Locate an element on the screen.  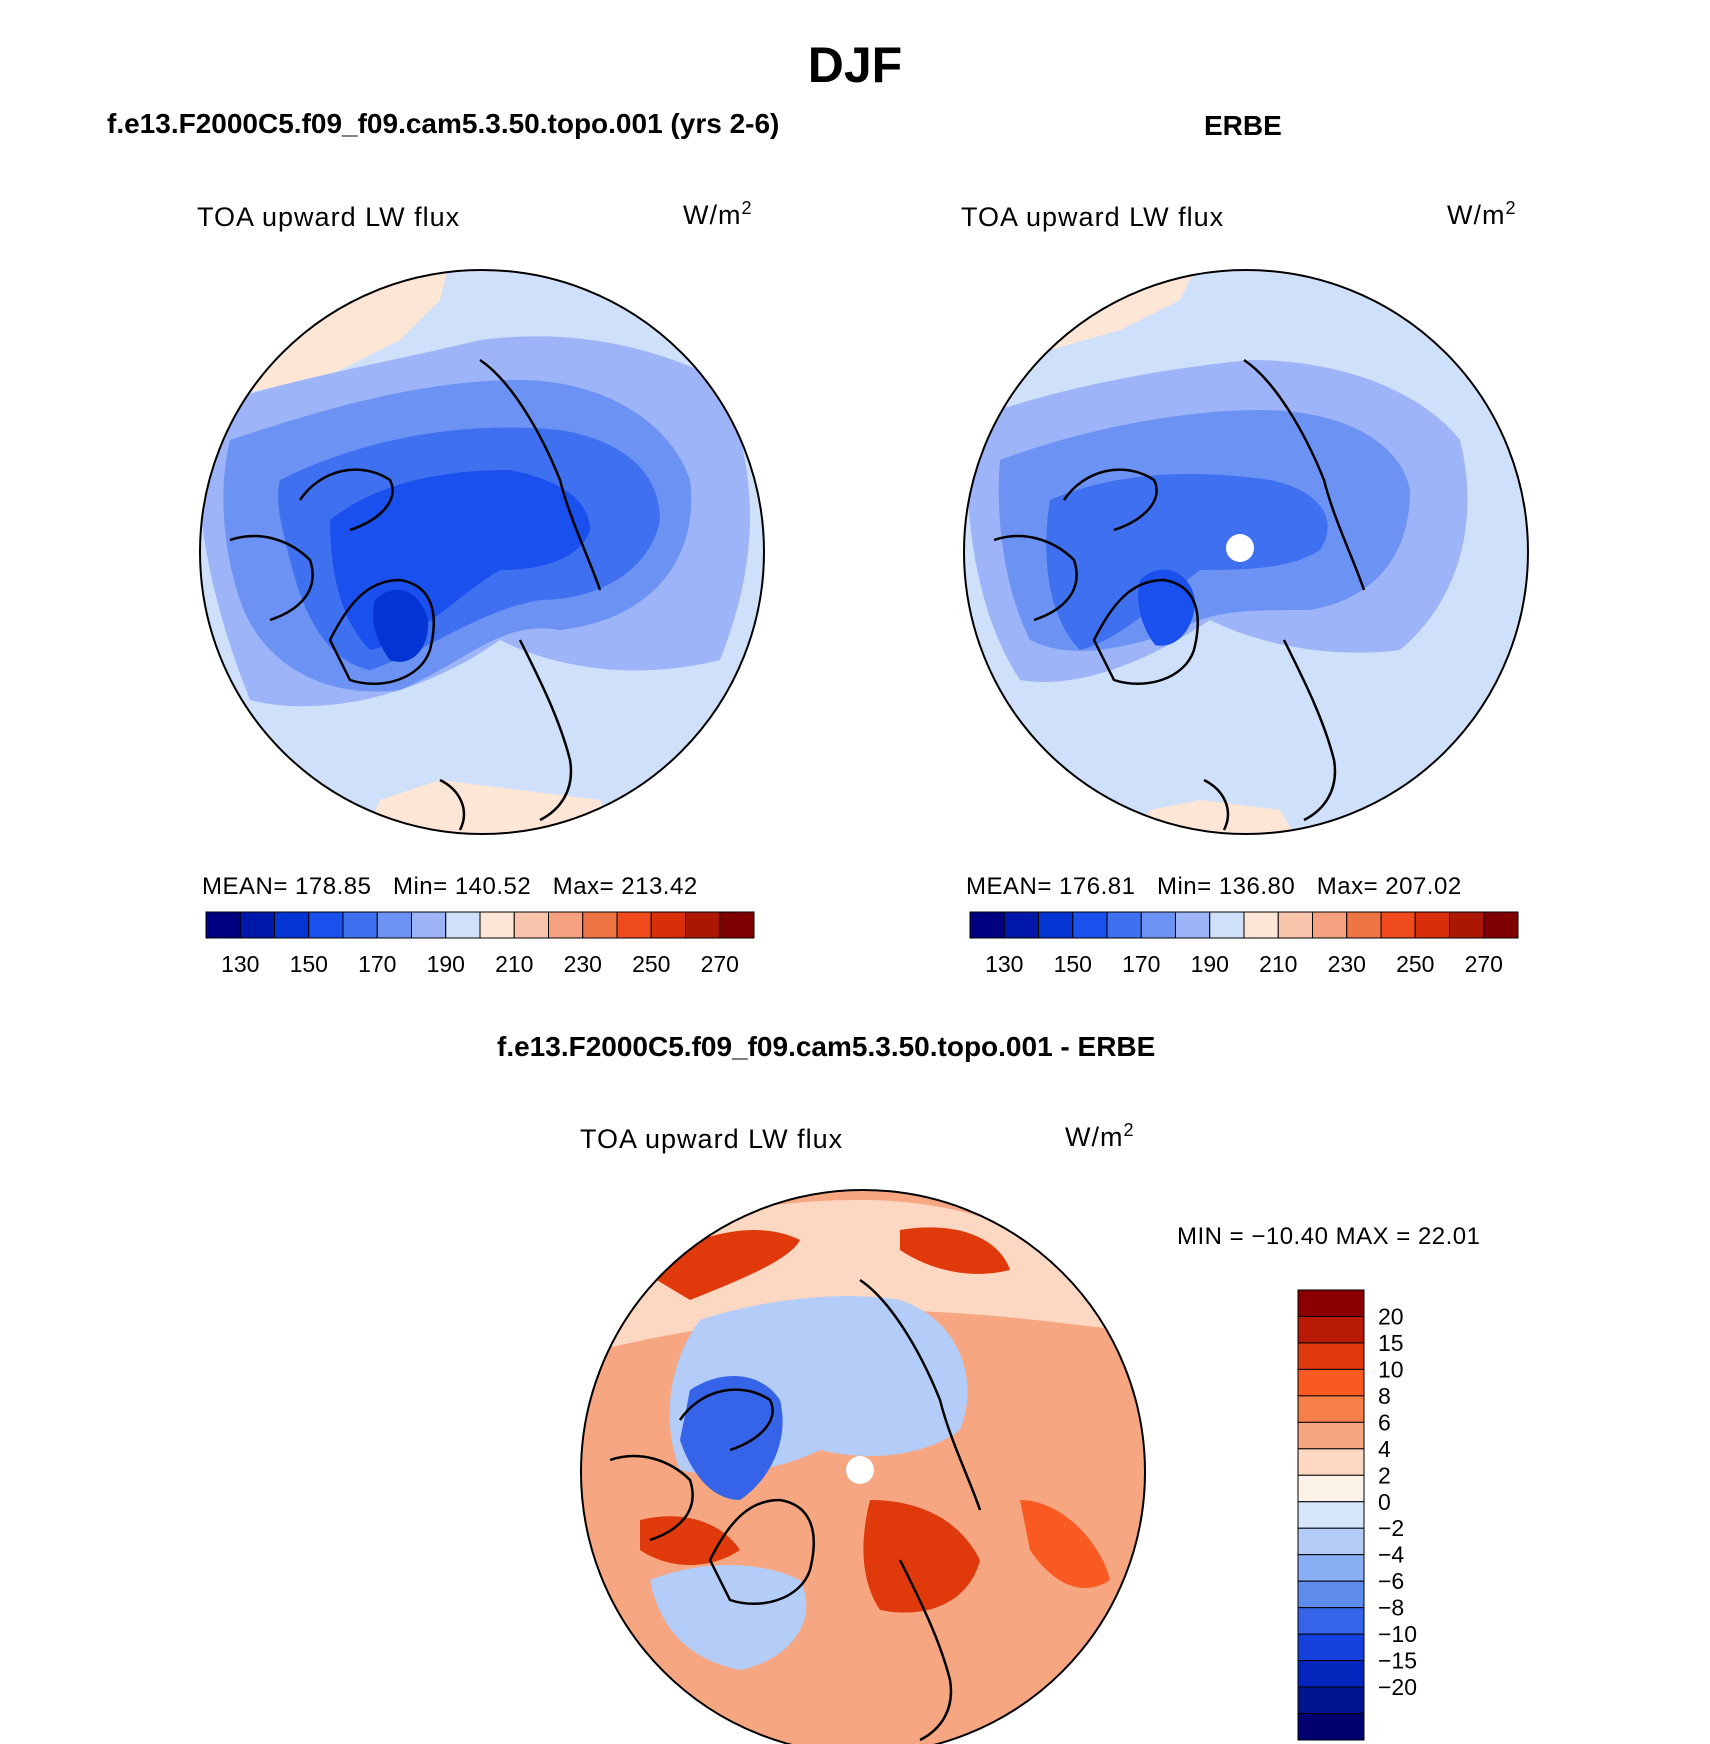
colorbar-tick-label: −20 is located at coordinates (1397, 1687).